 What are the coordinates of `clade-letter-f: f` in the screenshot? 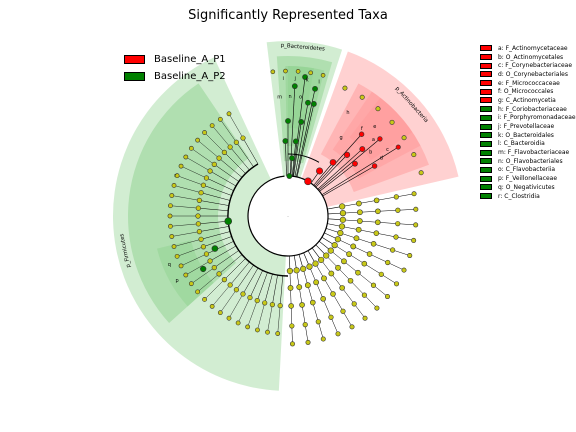 It's located at (362, 129).